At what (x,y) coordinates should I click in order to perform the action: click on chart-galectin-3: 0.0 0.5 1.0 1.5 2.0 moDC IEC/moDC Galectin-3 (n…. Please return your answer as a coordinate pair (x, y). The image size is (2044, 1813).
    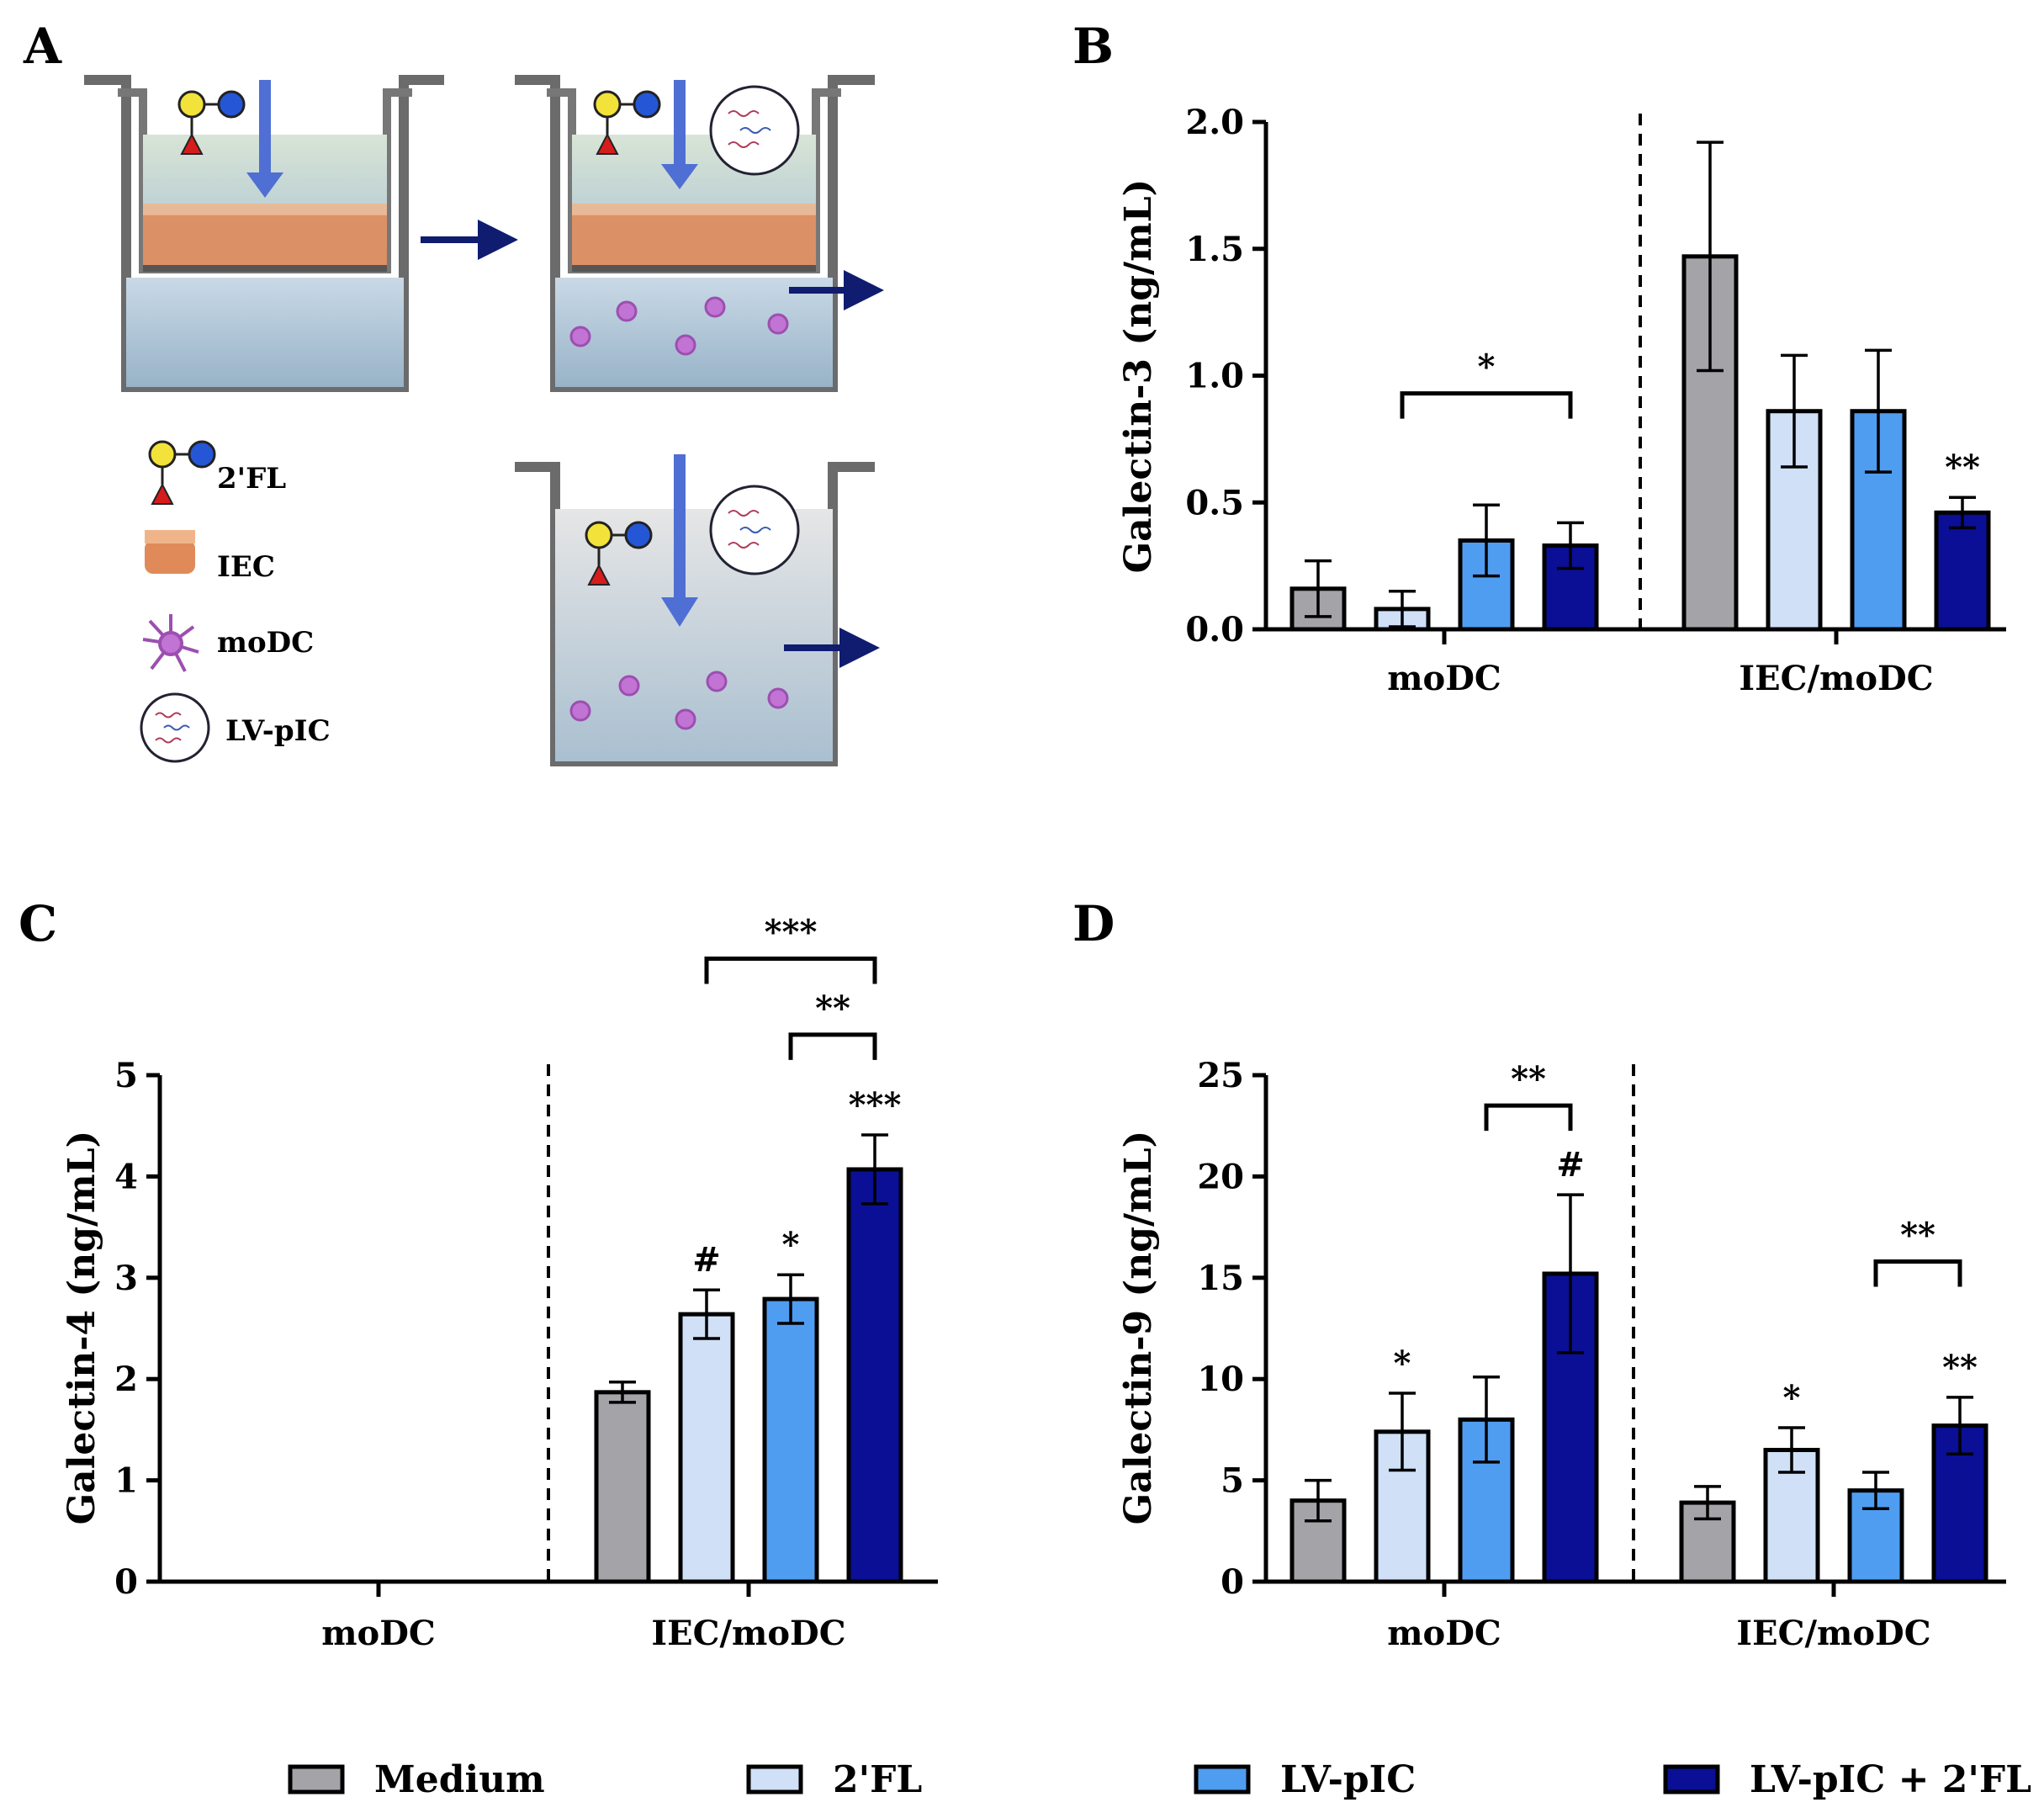
    Looking at the image, I should click on (1561, 400).